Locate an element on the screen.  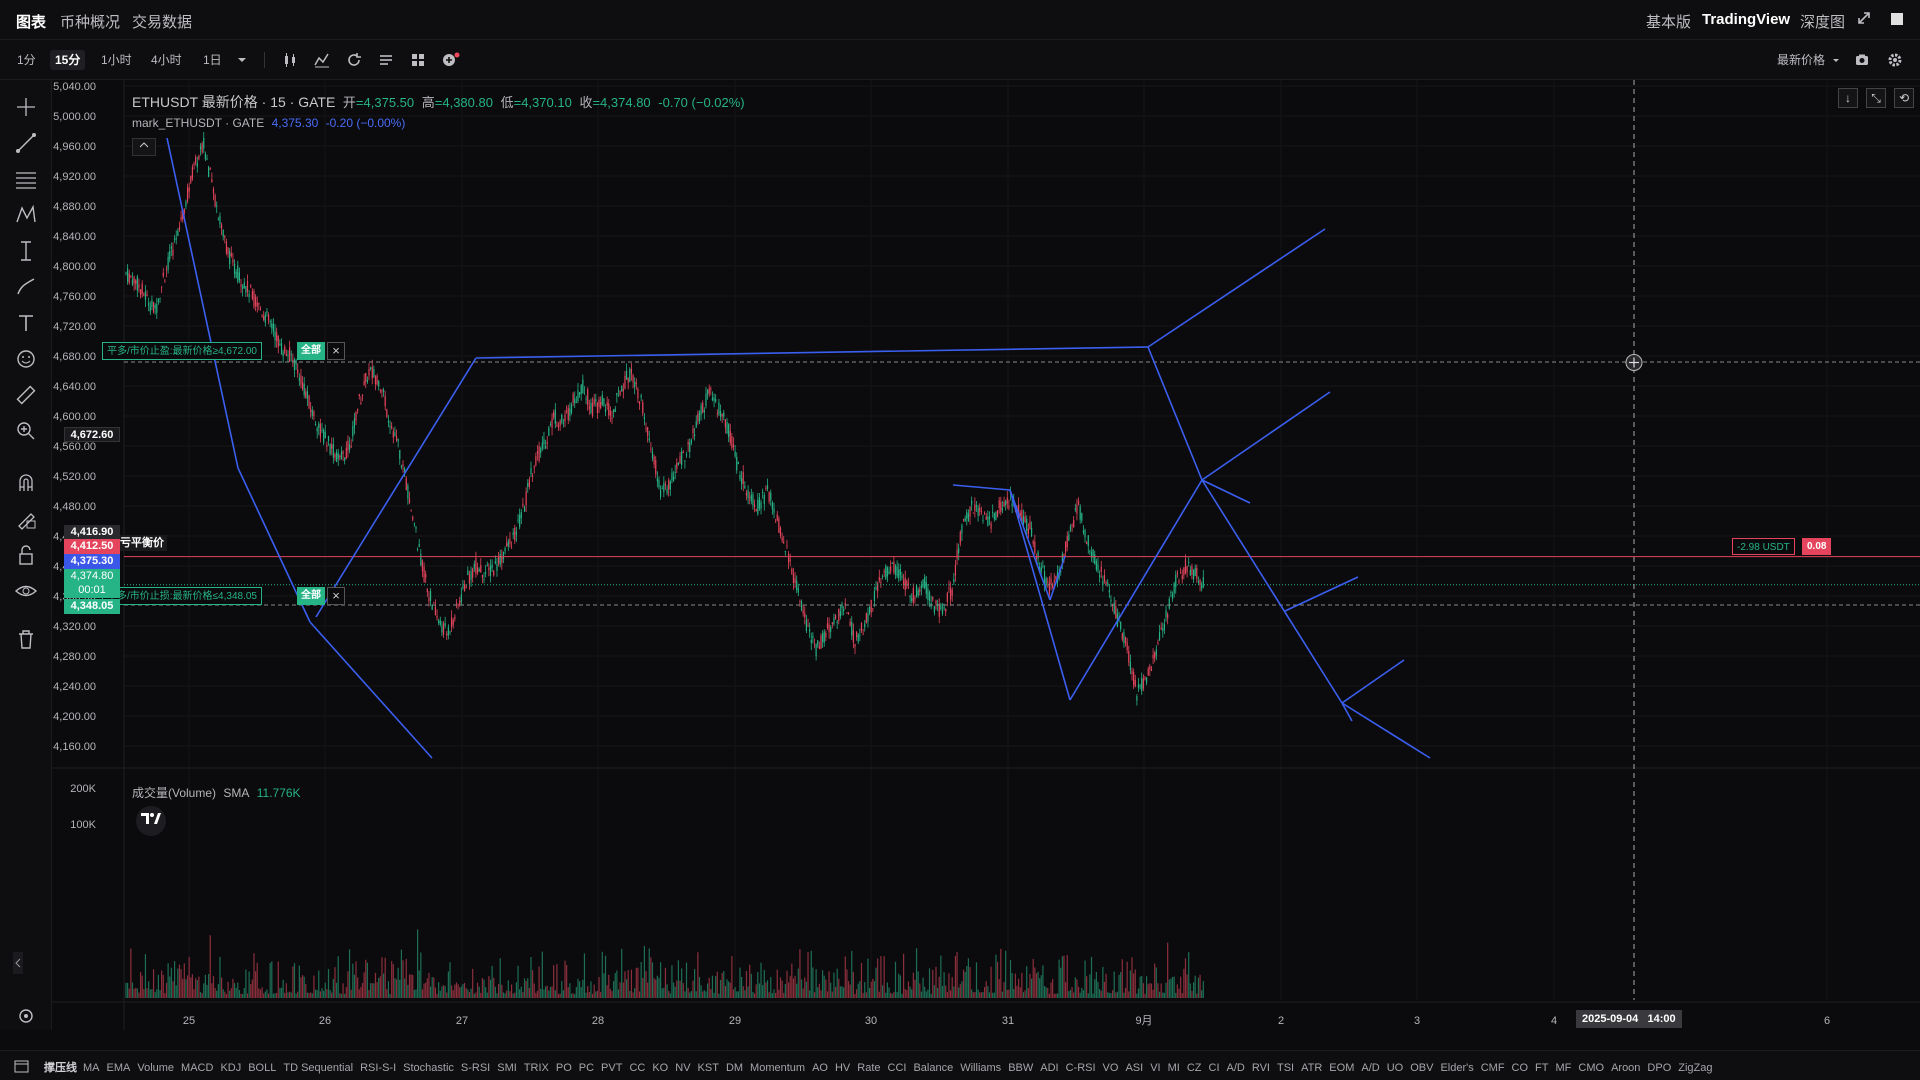
indicator-2: EMA is located at coordinates (118, 1068).